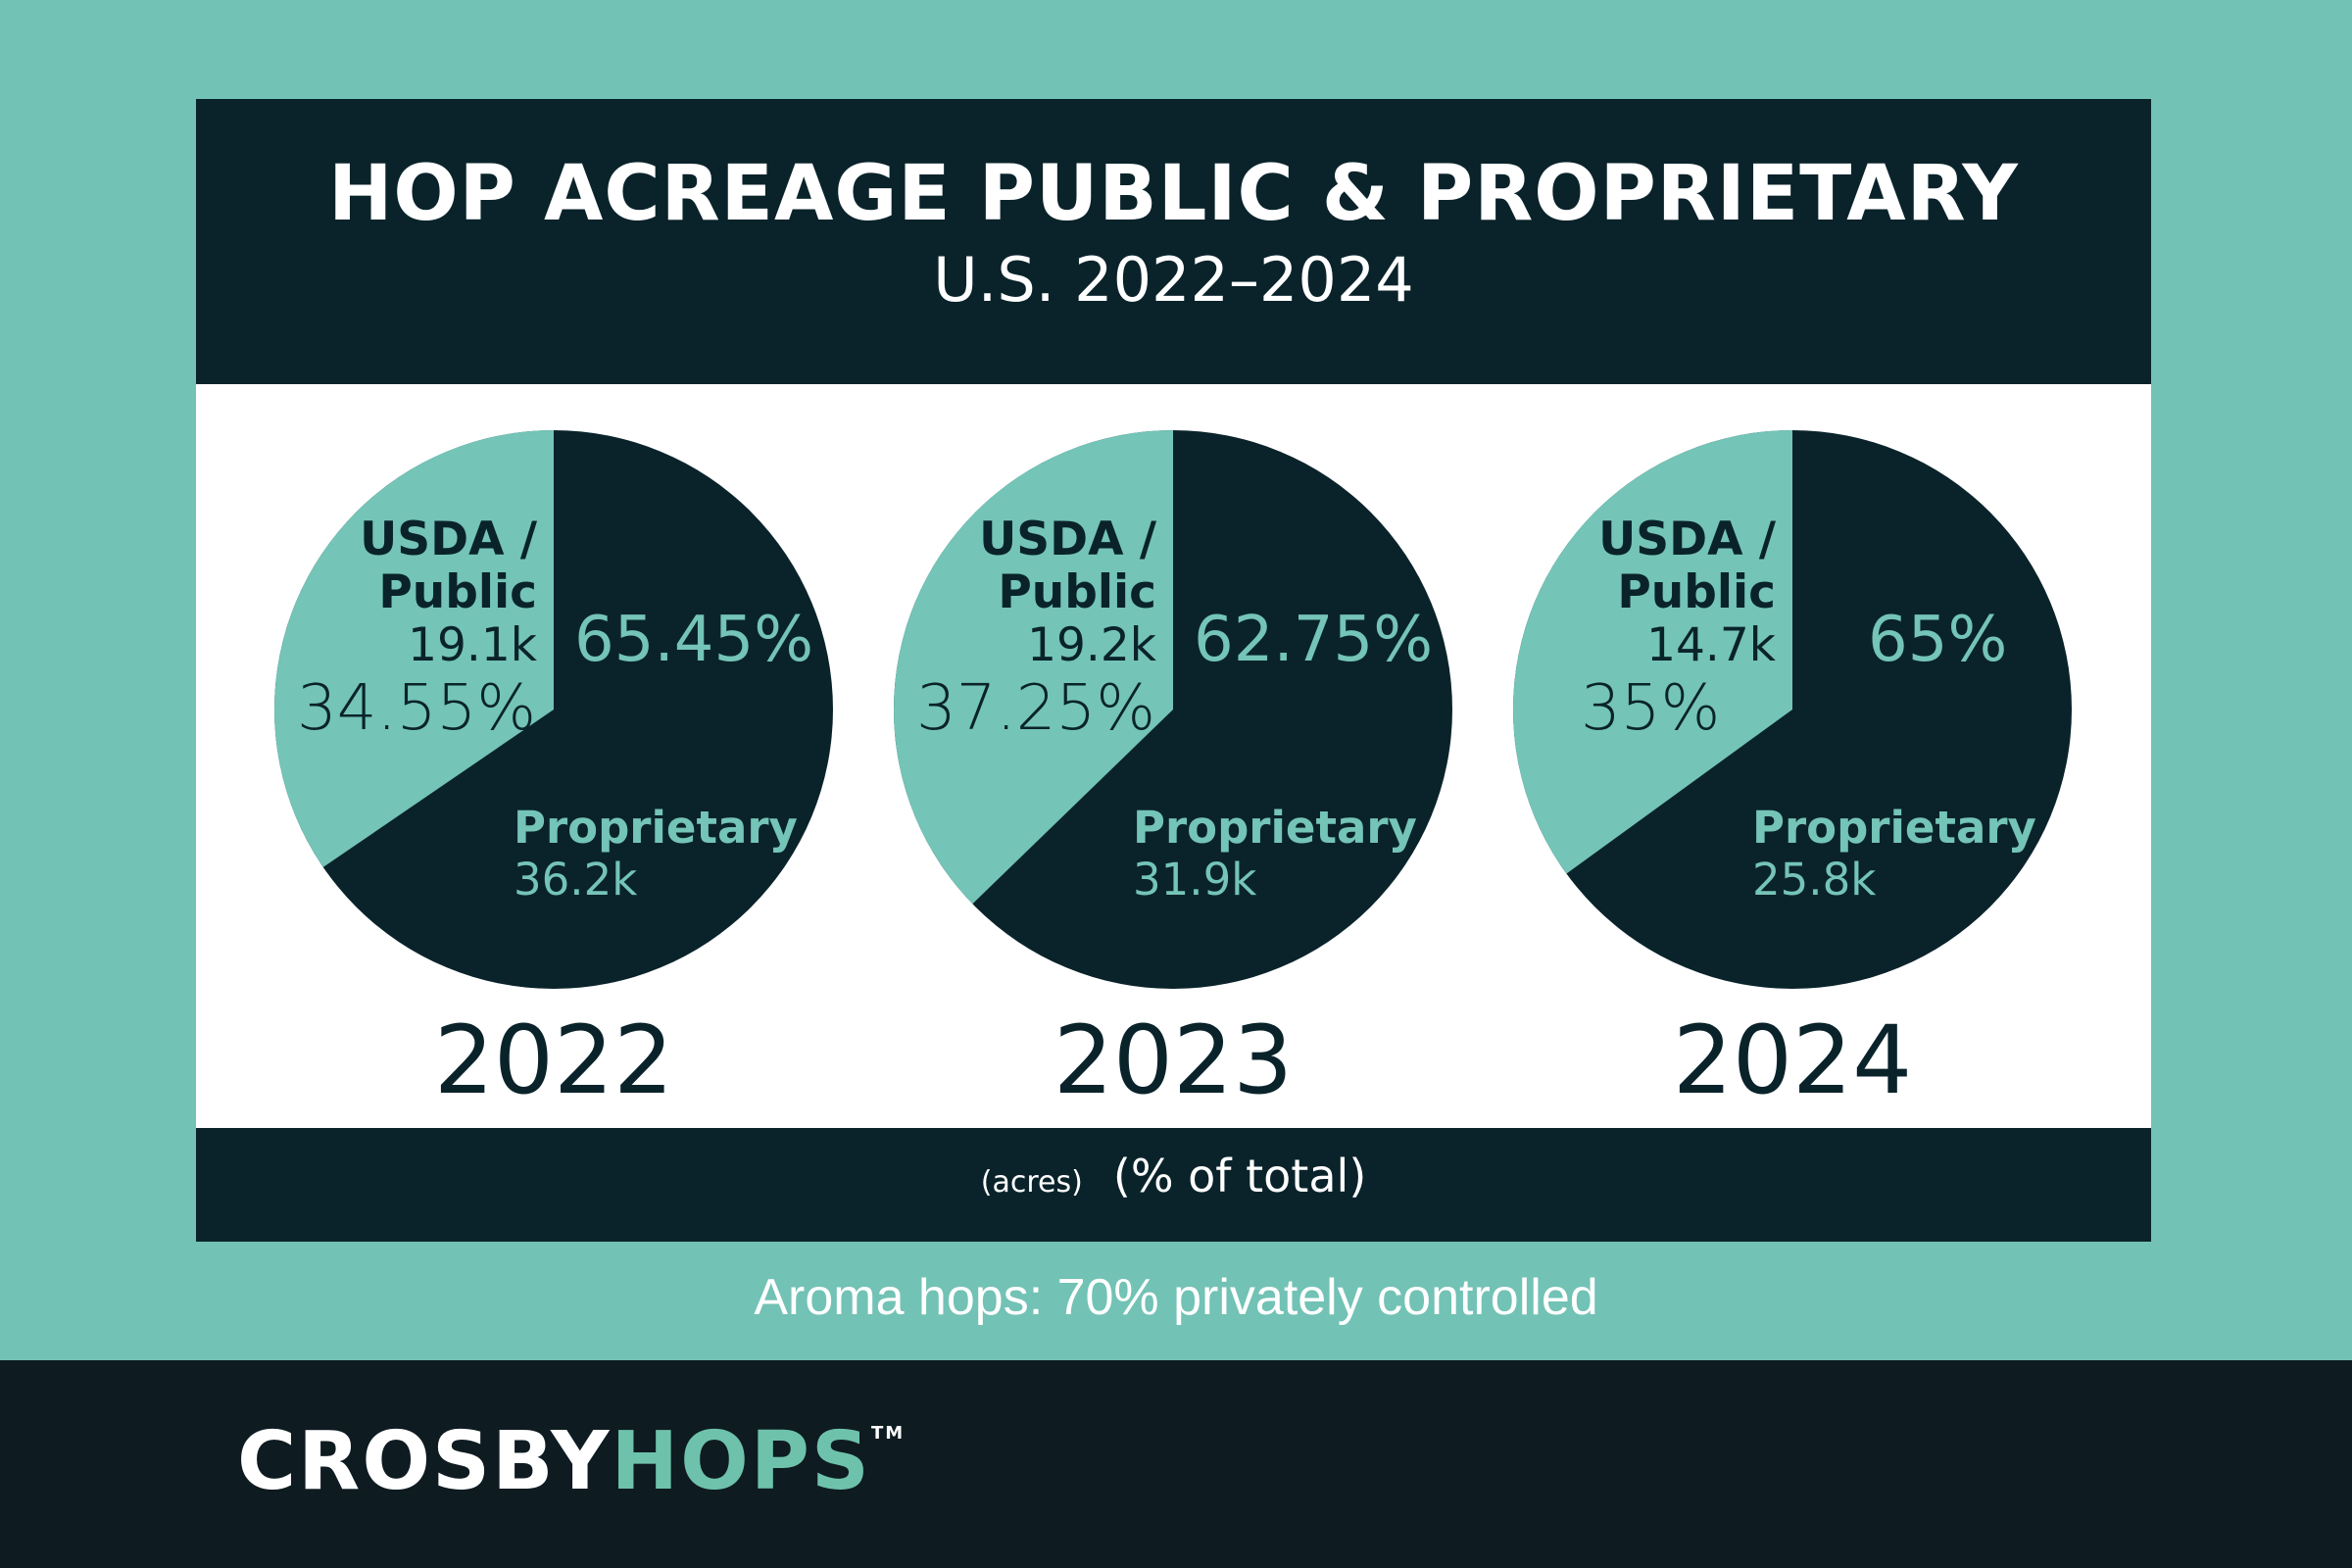 The width and height of the screenshot is (2352, 1568). Describe the element at coordinates (1031, 1182) in the screenshot. I see `units-acres: (acres)` at that location.